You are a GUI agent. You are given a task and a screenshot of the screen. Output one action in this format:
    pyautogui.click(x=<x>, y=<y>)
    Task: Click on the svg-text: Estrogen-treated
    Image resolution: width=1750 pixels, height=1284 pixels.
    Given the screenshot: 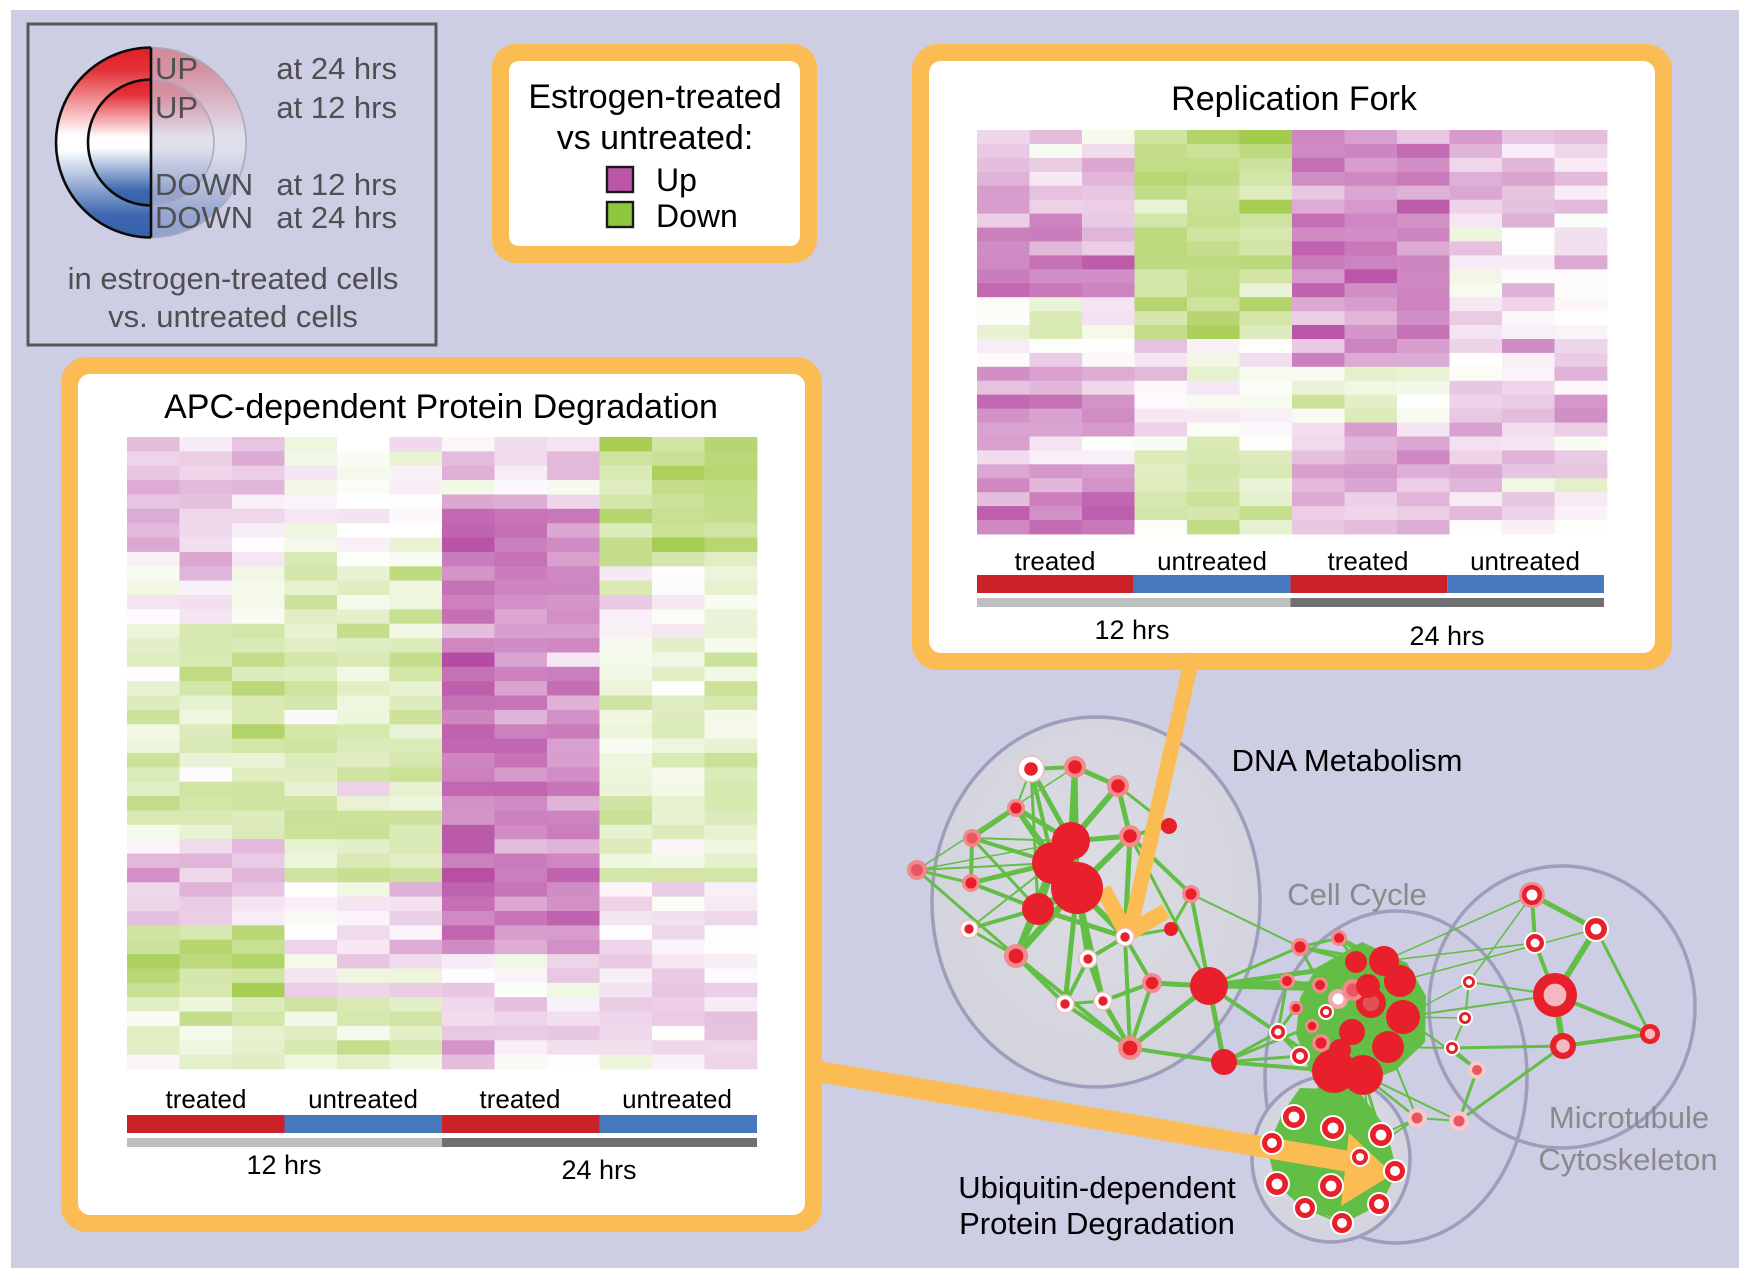 What is the action you would take?
    pyautogui.click(x=654, y=97)
    